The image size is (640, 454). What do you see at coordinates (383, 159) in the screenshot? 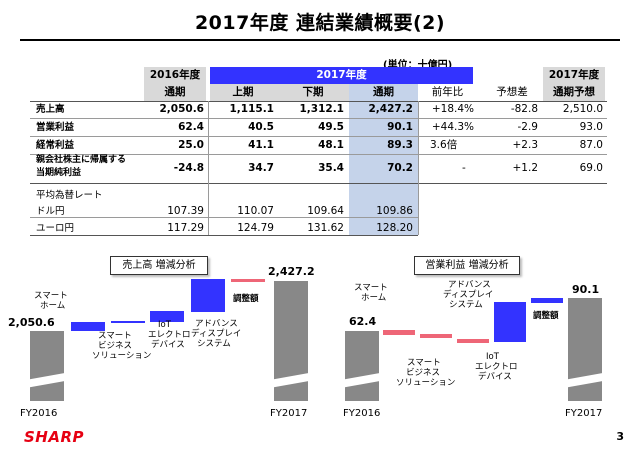
I see `full-year-highlight` at bounding box center [383, 159].